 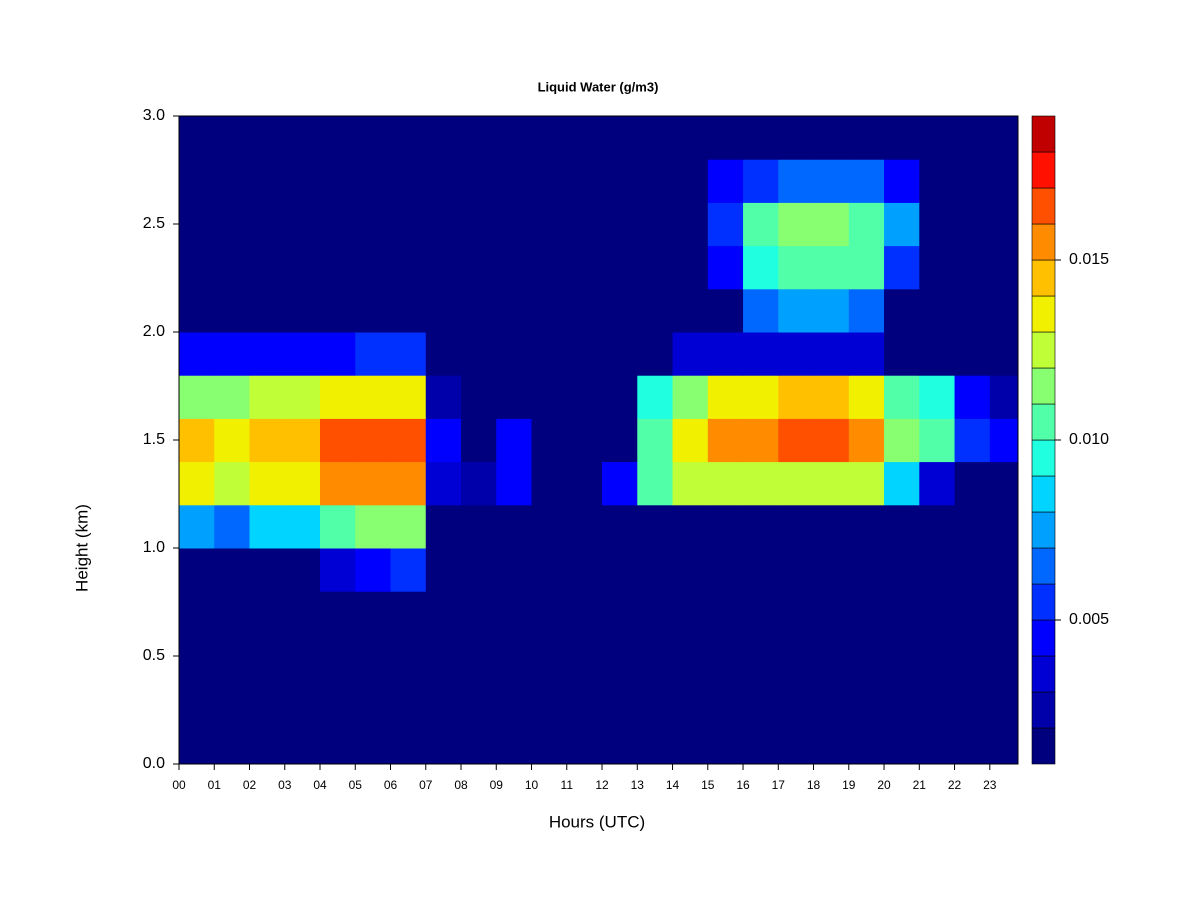 What do you see at coordinates (154, 223) in the screenshot?
I see `y-tick-label: 2.5` at bounding box center [154, 223].